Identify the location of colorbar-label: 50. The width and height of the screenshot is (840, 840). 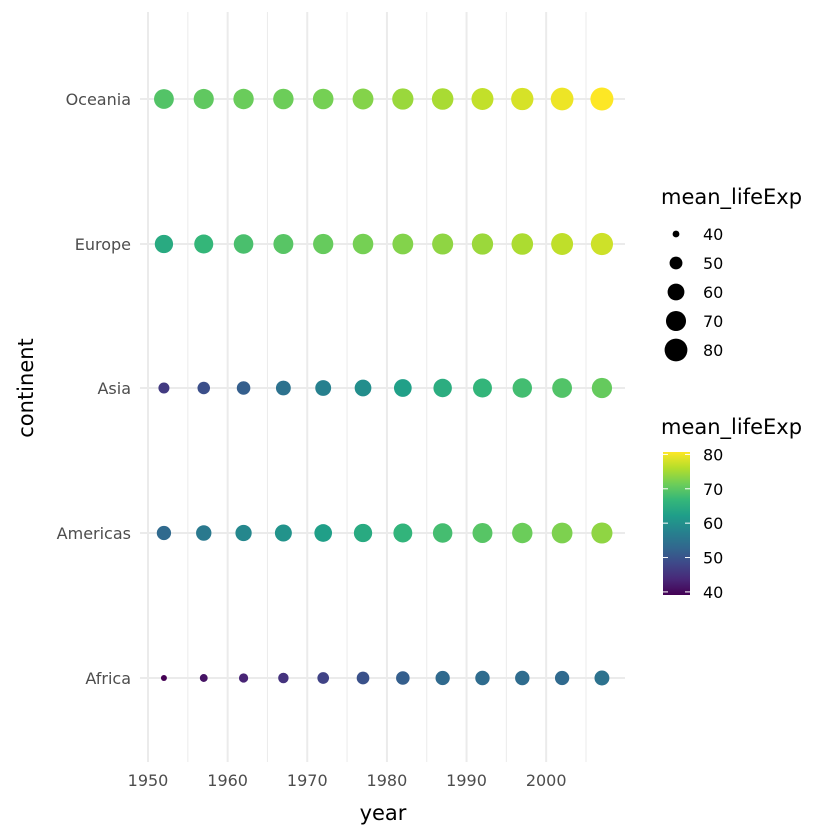
(713, 558).